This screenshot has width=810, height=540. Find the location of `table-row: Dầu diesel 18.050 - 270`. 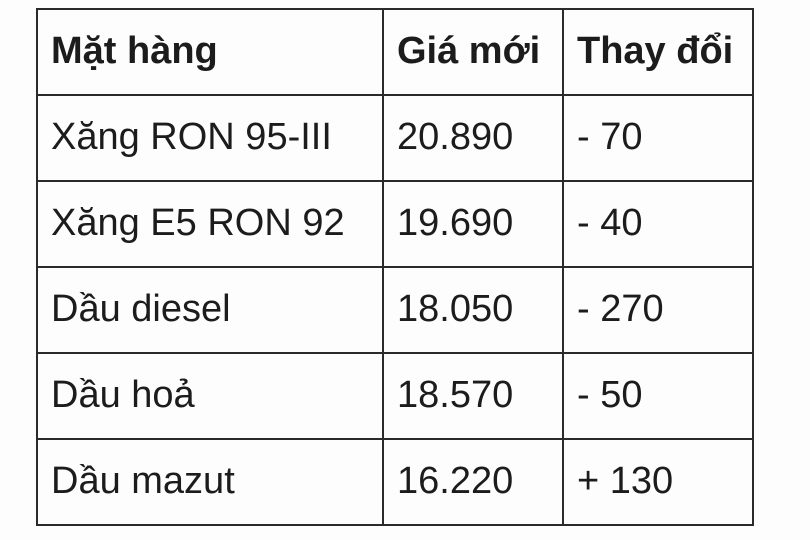

table-row: Dầu diesel 18.050 - 270 is located at coordinates (395, 310).